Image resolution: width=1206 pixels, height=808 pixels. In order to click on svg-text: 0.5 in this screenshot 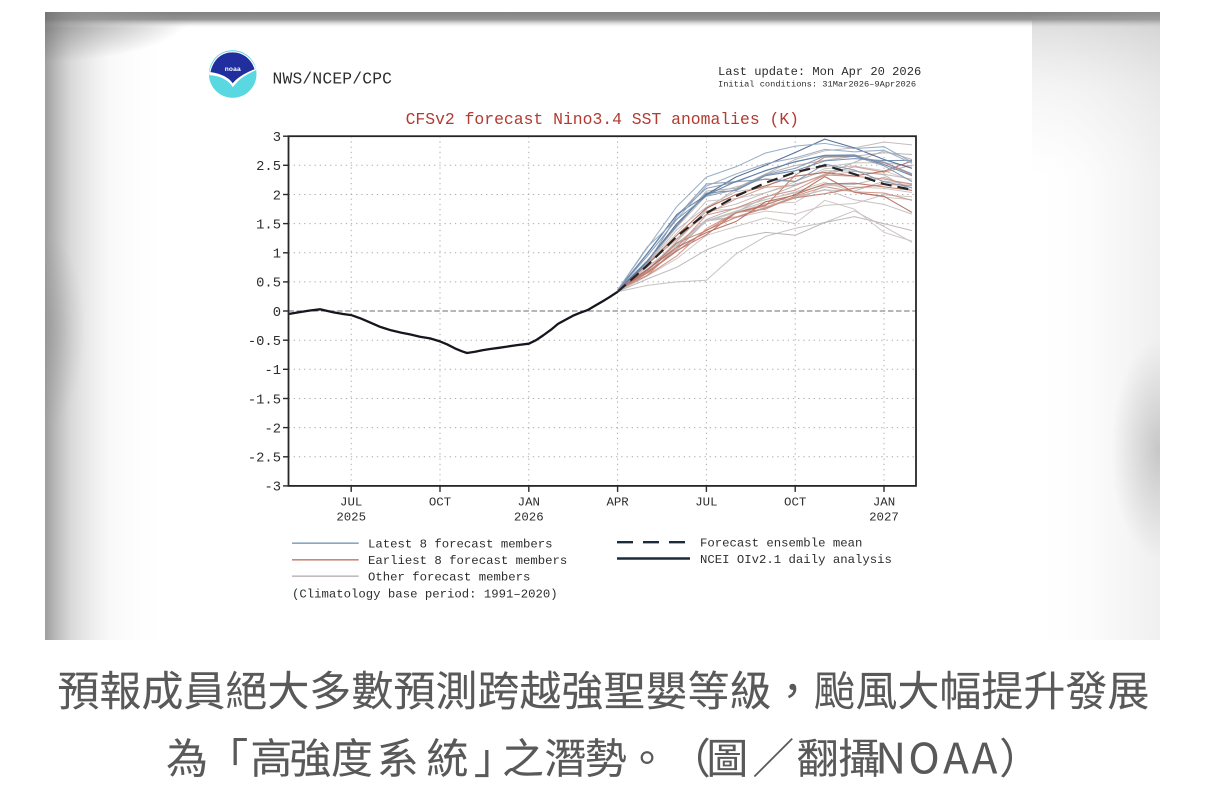, I will do `click(268, 284)`.